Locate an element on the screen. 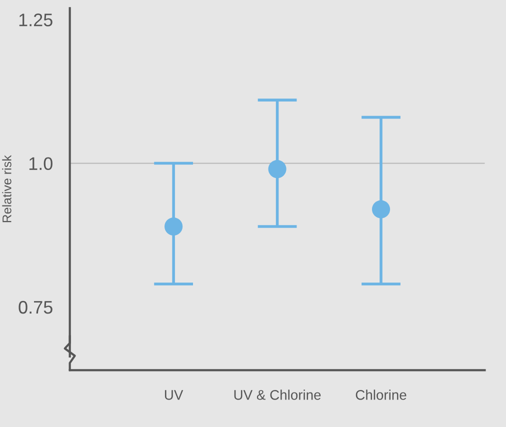 This screenshot has width=506, height=427. y-tick-label: 0.75 is located at coordinates (35, 307).